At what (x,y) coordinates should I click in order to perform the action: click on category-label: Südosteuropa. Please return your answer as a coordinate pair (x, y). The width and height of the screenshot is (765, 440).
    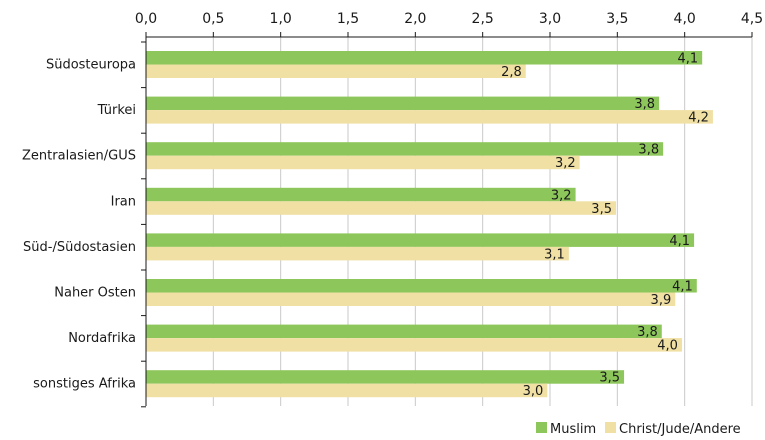
    Looking at the image, I should click on (91, 65).